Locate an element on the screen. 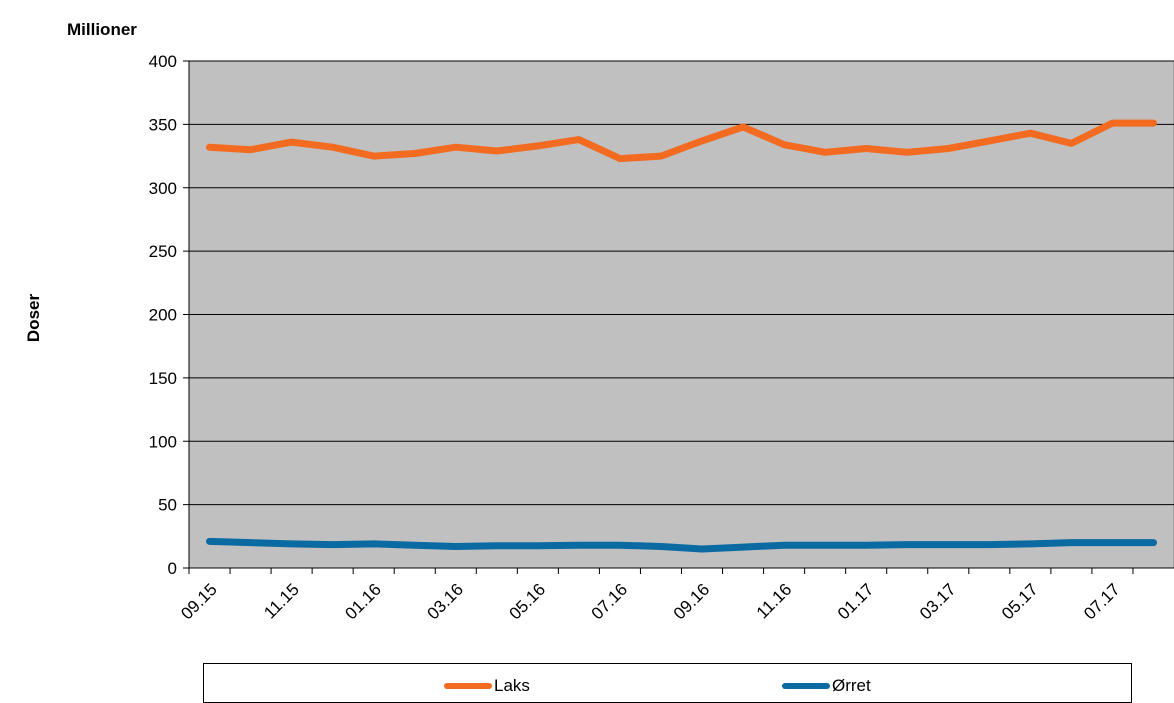 Image resolution: width=1174 pixels, height=703 pixels. x-tick-label: 05.16 is located at coordinates (528, 602).